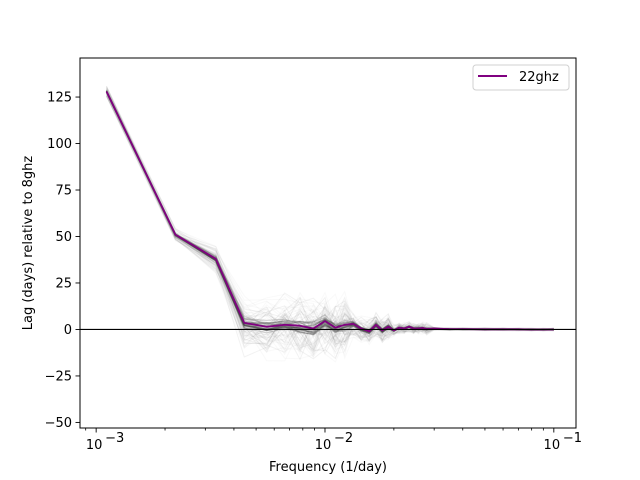 The image size is (640, 480). Describe the element at coordinates (58, 423) in the screenshot. I see `y-tick-label: −50` at that location.